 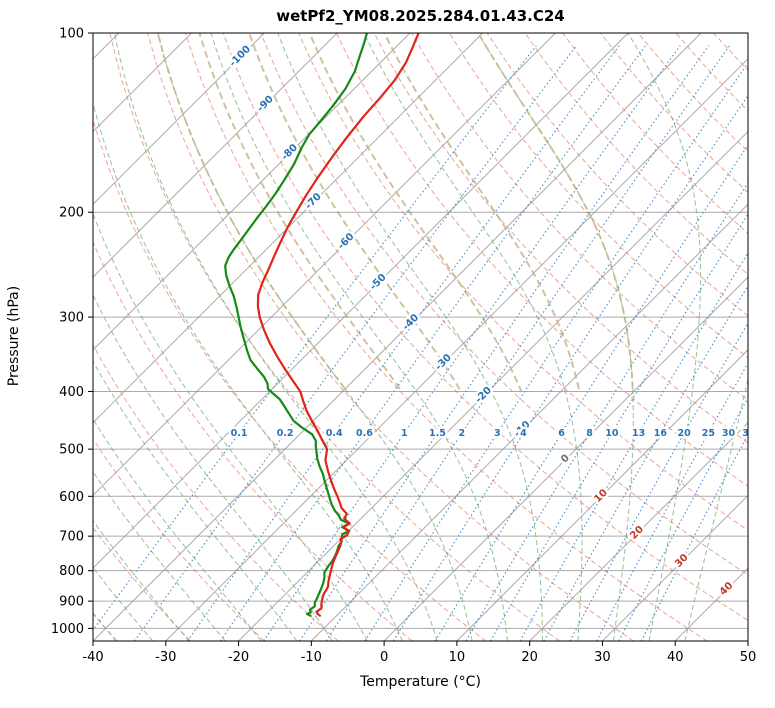 I want to click on x-tick-label: -40, so click(x=92, y=657).